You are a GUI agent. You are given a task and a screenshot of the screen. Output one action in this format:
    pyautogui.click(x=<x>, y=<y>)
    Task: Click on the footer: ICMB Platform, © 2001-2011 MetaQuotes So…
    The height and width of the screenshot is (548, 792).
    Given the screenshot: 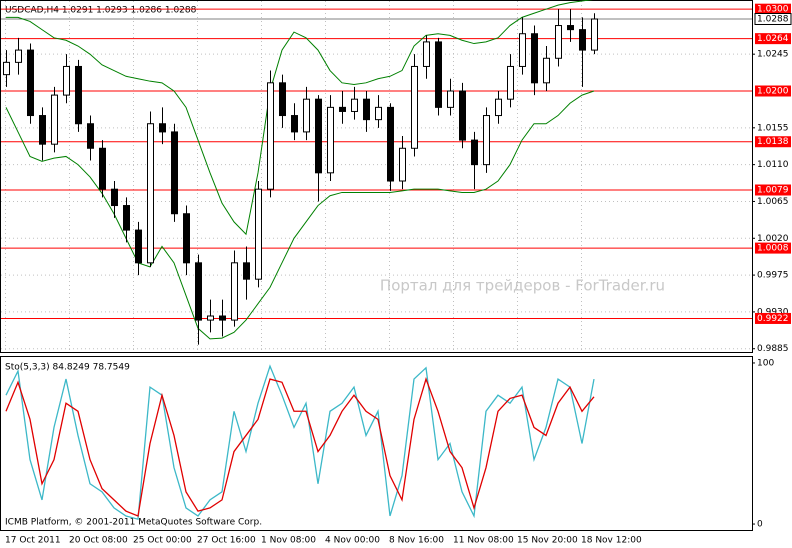 What is the action you would take?
    pyautogui.click(x=133, y=523)
    